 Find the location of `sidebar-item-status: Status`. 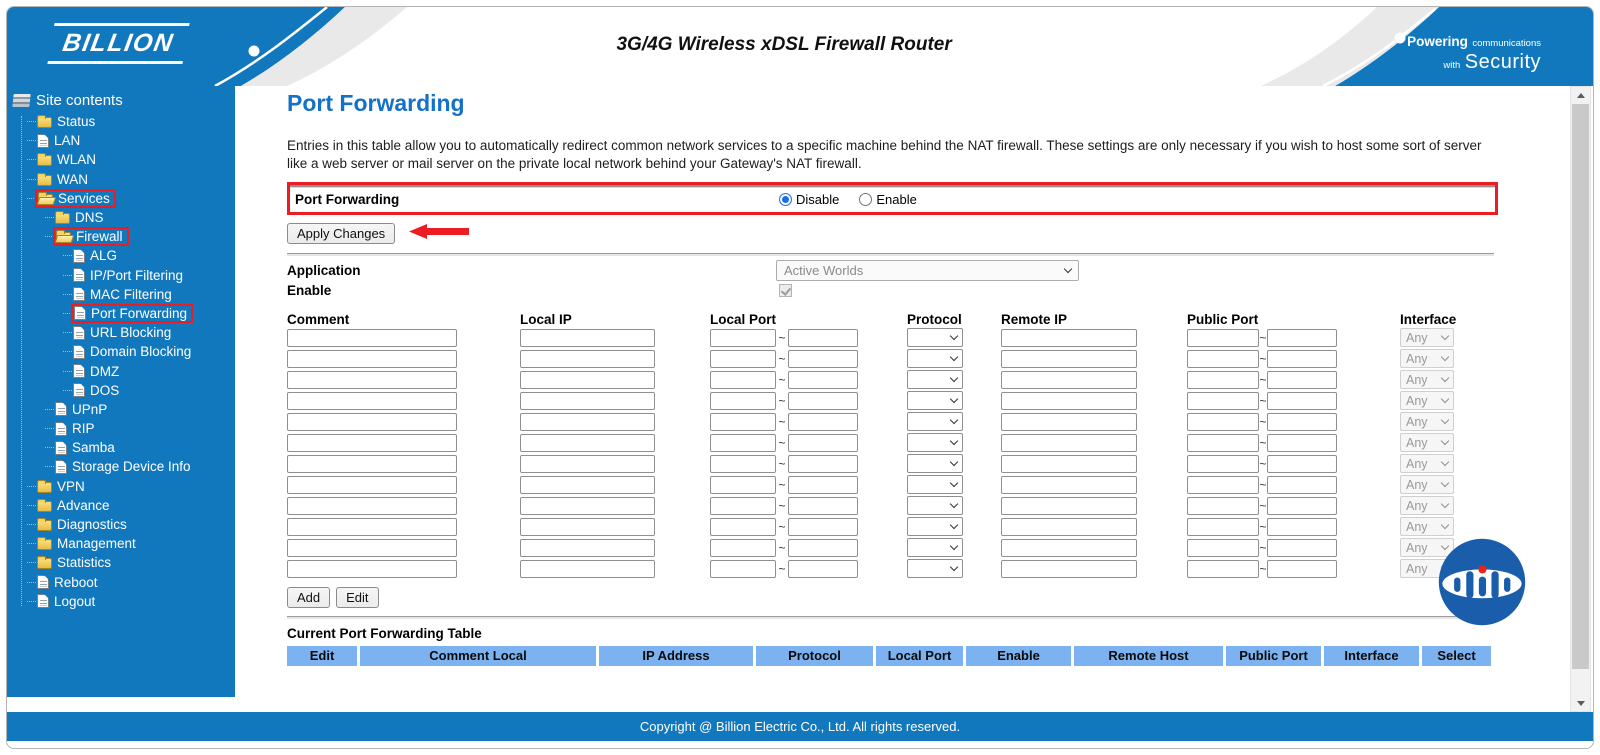

sidebar-item-status: Status is located at coordinates (121, 121).